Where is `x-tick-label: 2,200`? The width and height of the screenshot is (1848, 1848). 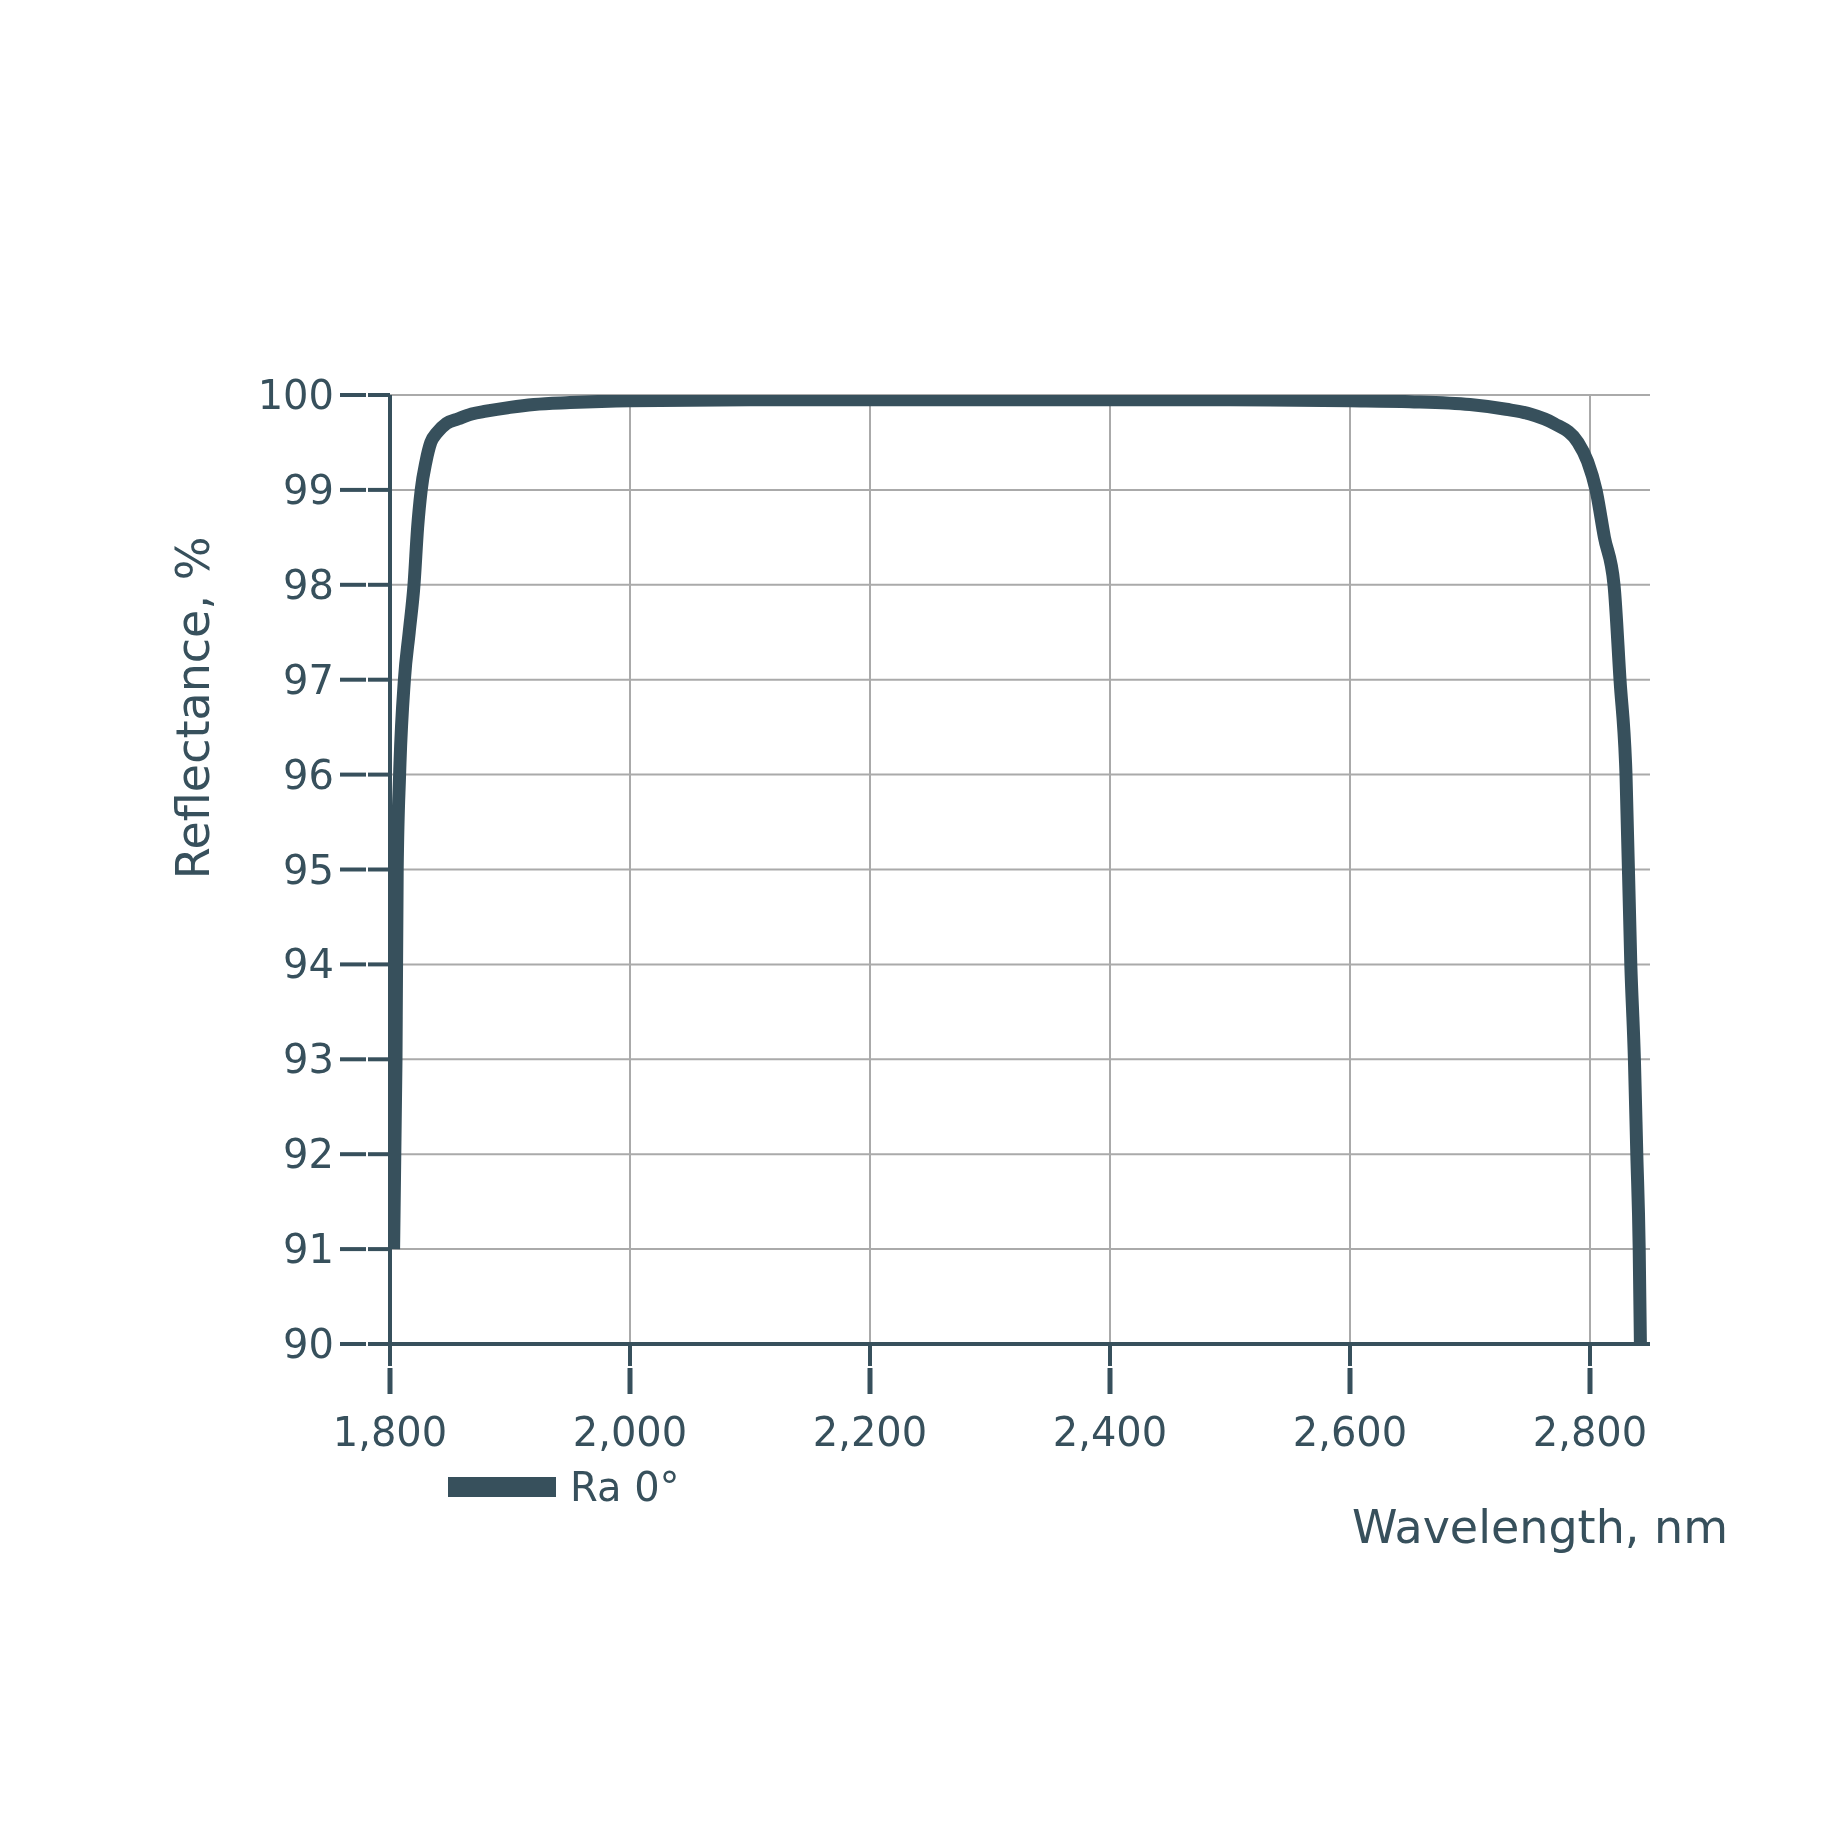
x-tick-label: 2,200 is located at coordinates (870, 1432).